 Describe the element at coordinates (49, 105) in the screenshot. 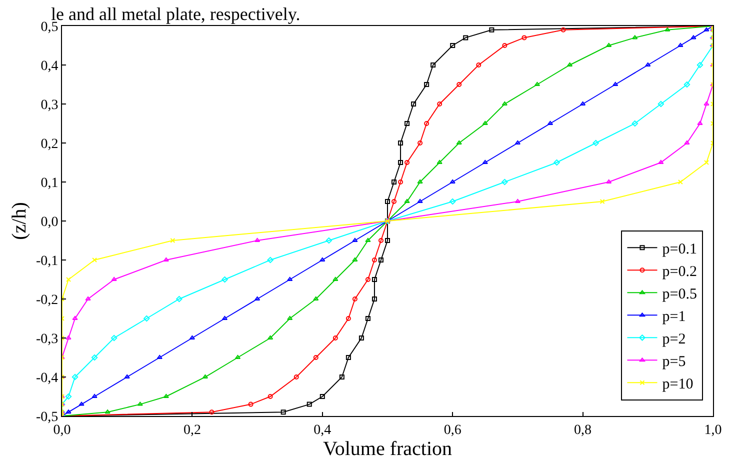

I see `y-tick-label: 0,3` at that location.